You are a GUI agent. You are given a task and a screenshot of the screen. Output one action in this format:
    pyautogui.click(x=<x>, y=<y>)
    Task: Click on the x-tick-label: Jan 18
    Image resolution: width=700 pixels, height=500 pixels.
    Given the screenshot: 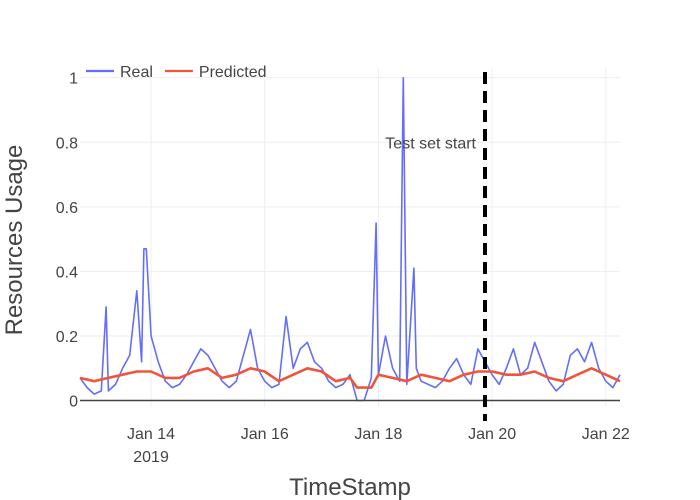 What is the action you would take?
    pyautogui.click(x=378, y=434)
    